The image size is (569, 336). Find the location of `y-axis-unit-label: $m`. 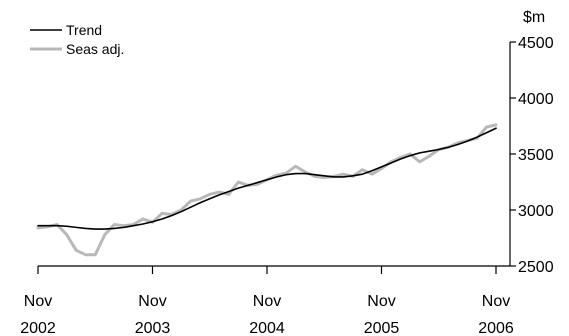

y-axis-unit-label: $m is located at coordinates (534, 17).